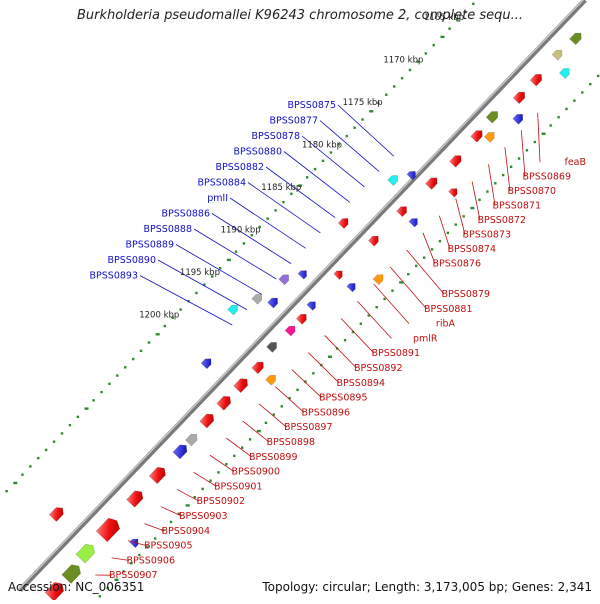  What do you see at coordinates (168, 546) in the screenshot?
I see `gene-label-right: BPSS0905` at bounding box center [168, 546].